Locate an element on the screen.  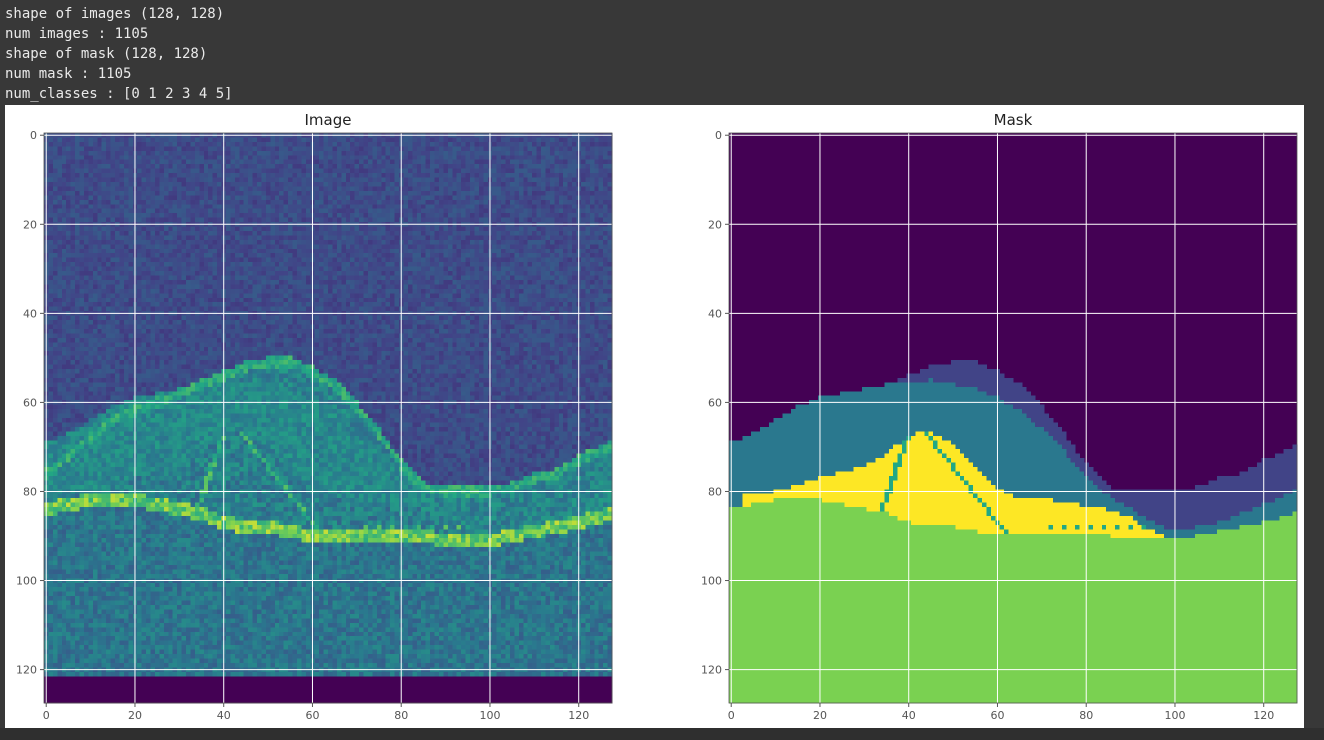
axes-title: Image is located at coordinates (328, 120).